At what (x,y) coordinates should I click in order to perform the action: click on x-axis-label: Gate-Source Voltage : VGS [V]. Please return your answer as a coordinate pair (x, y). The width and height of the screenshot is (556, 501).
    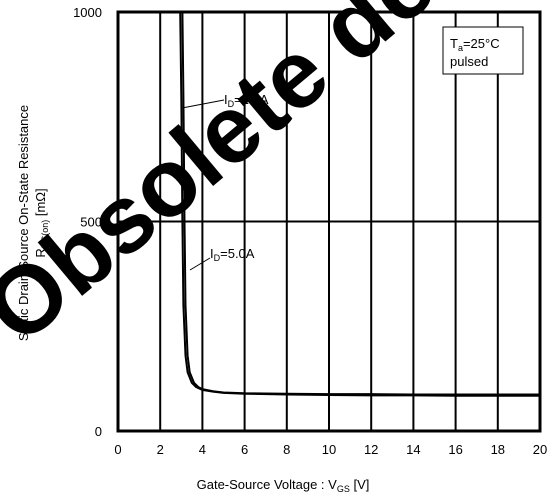
    Looking at the image, I should click on (283, 485).